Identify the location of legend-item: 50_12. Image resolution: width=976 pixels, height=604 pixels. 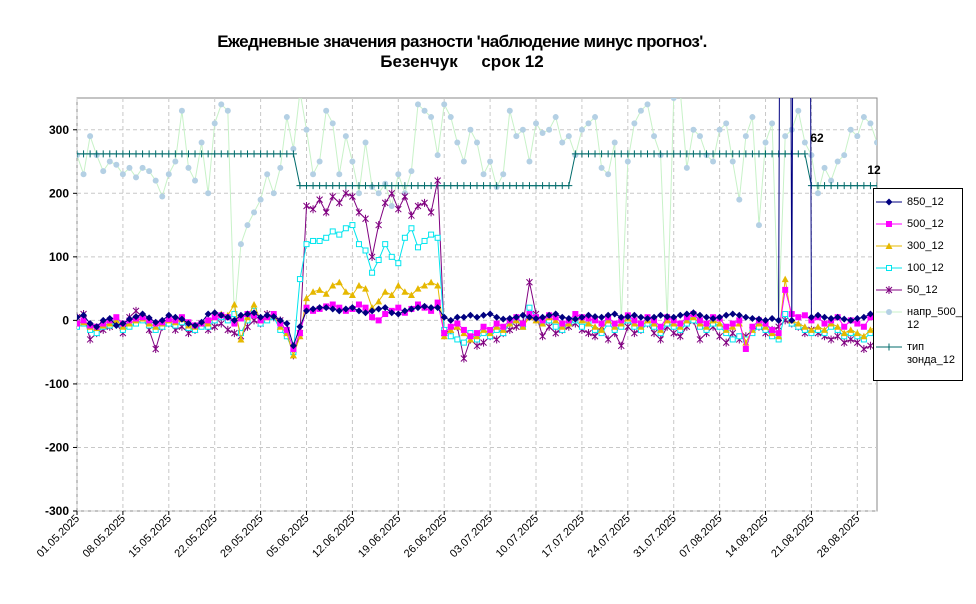
(918, 290).